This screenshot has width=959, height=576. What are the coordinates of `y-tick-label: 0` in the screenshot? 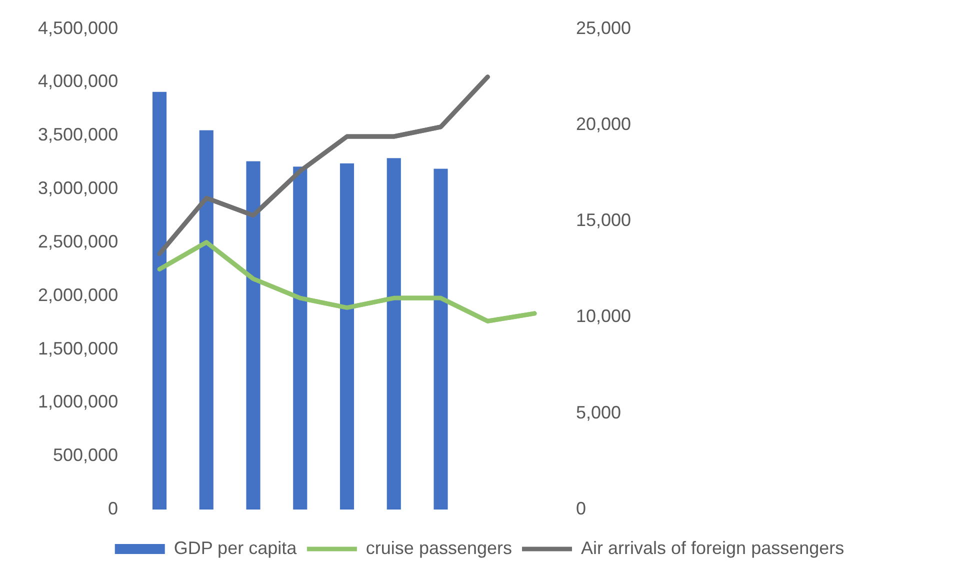 It's located at (113, 508).